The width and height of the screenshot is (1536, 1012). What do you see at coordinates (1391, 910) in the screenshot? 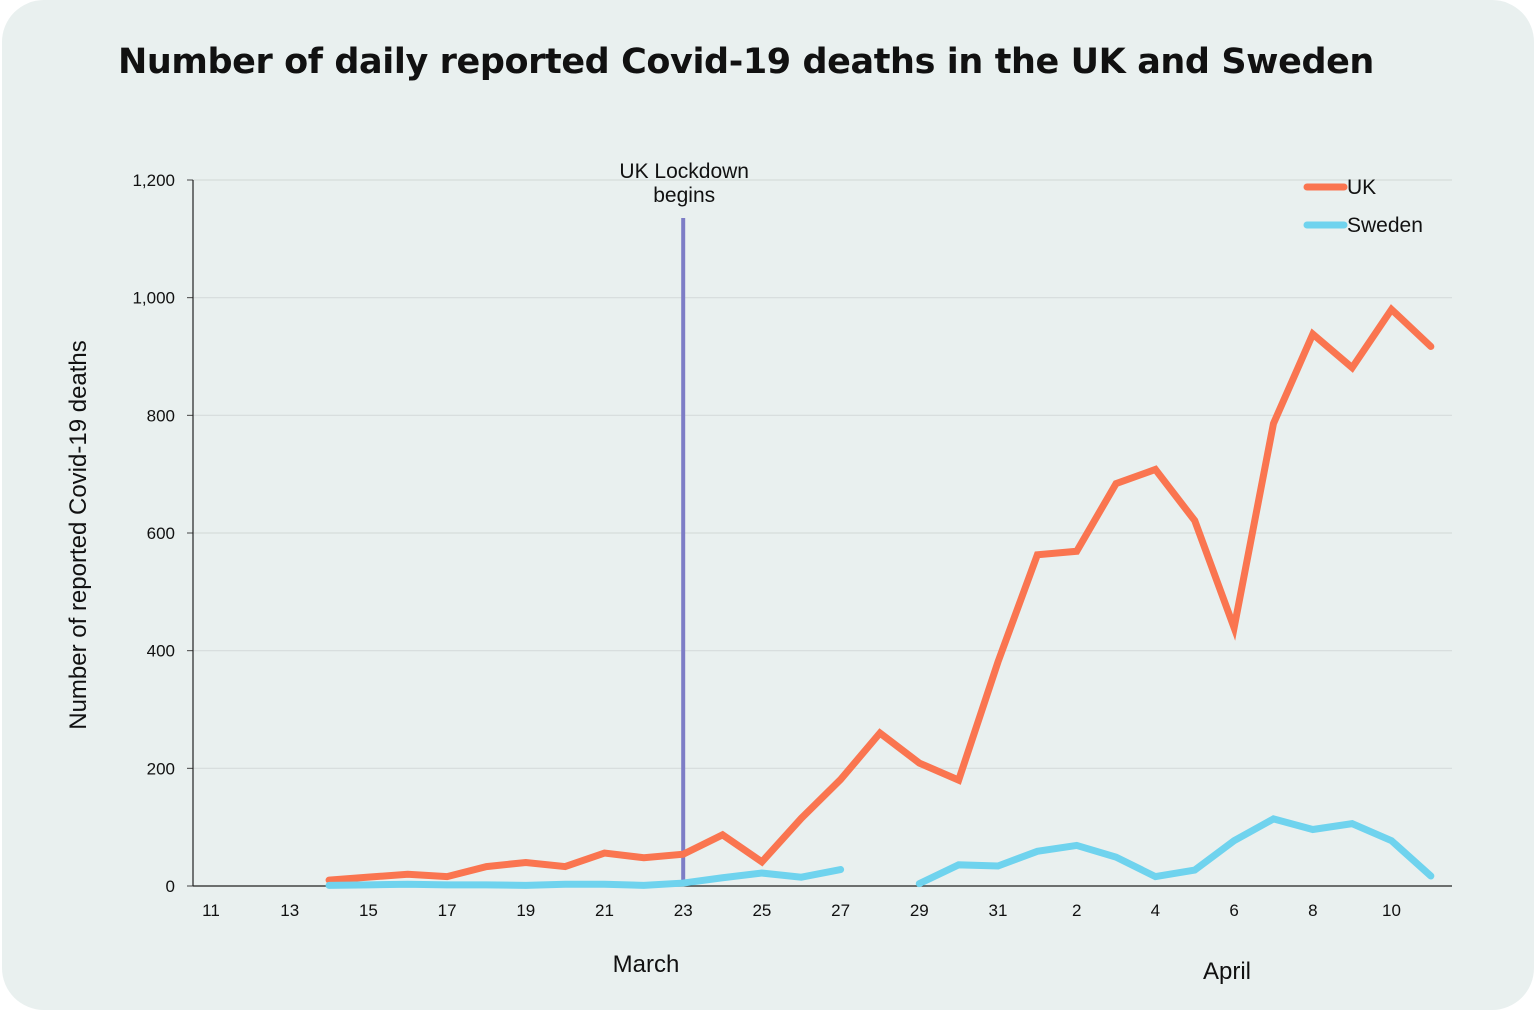
I see `x-tick-label: 10` at bounding box center [1391, 910].